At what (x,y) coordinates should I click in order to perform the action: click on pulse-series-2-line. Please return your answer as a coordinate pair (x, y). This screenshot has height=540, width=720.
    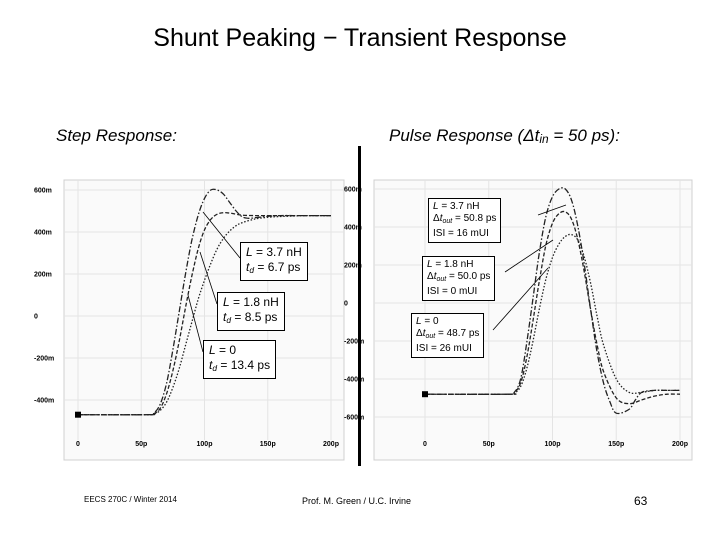
    Looking at the image, I should click on (552, 314).